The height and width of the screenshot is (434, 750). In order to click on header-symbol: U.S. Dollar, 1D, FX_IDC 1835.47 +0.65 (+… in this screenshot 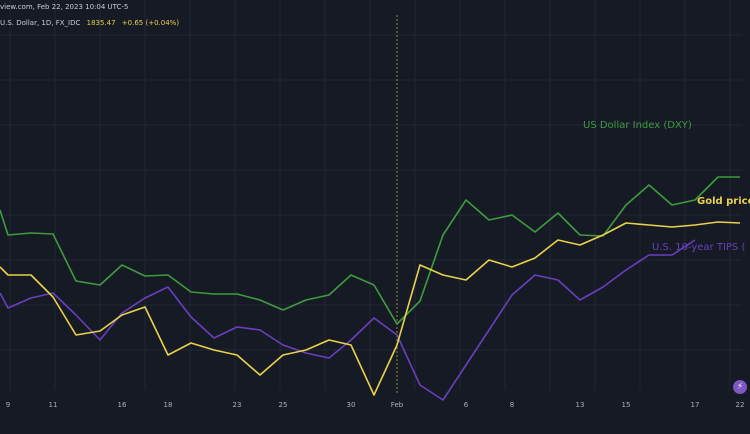, I will do `click(89, 23)`.